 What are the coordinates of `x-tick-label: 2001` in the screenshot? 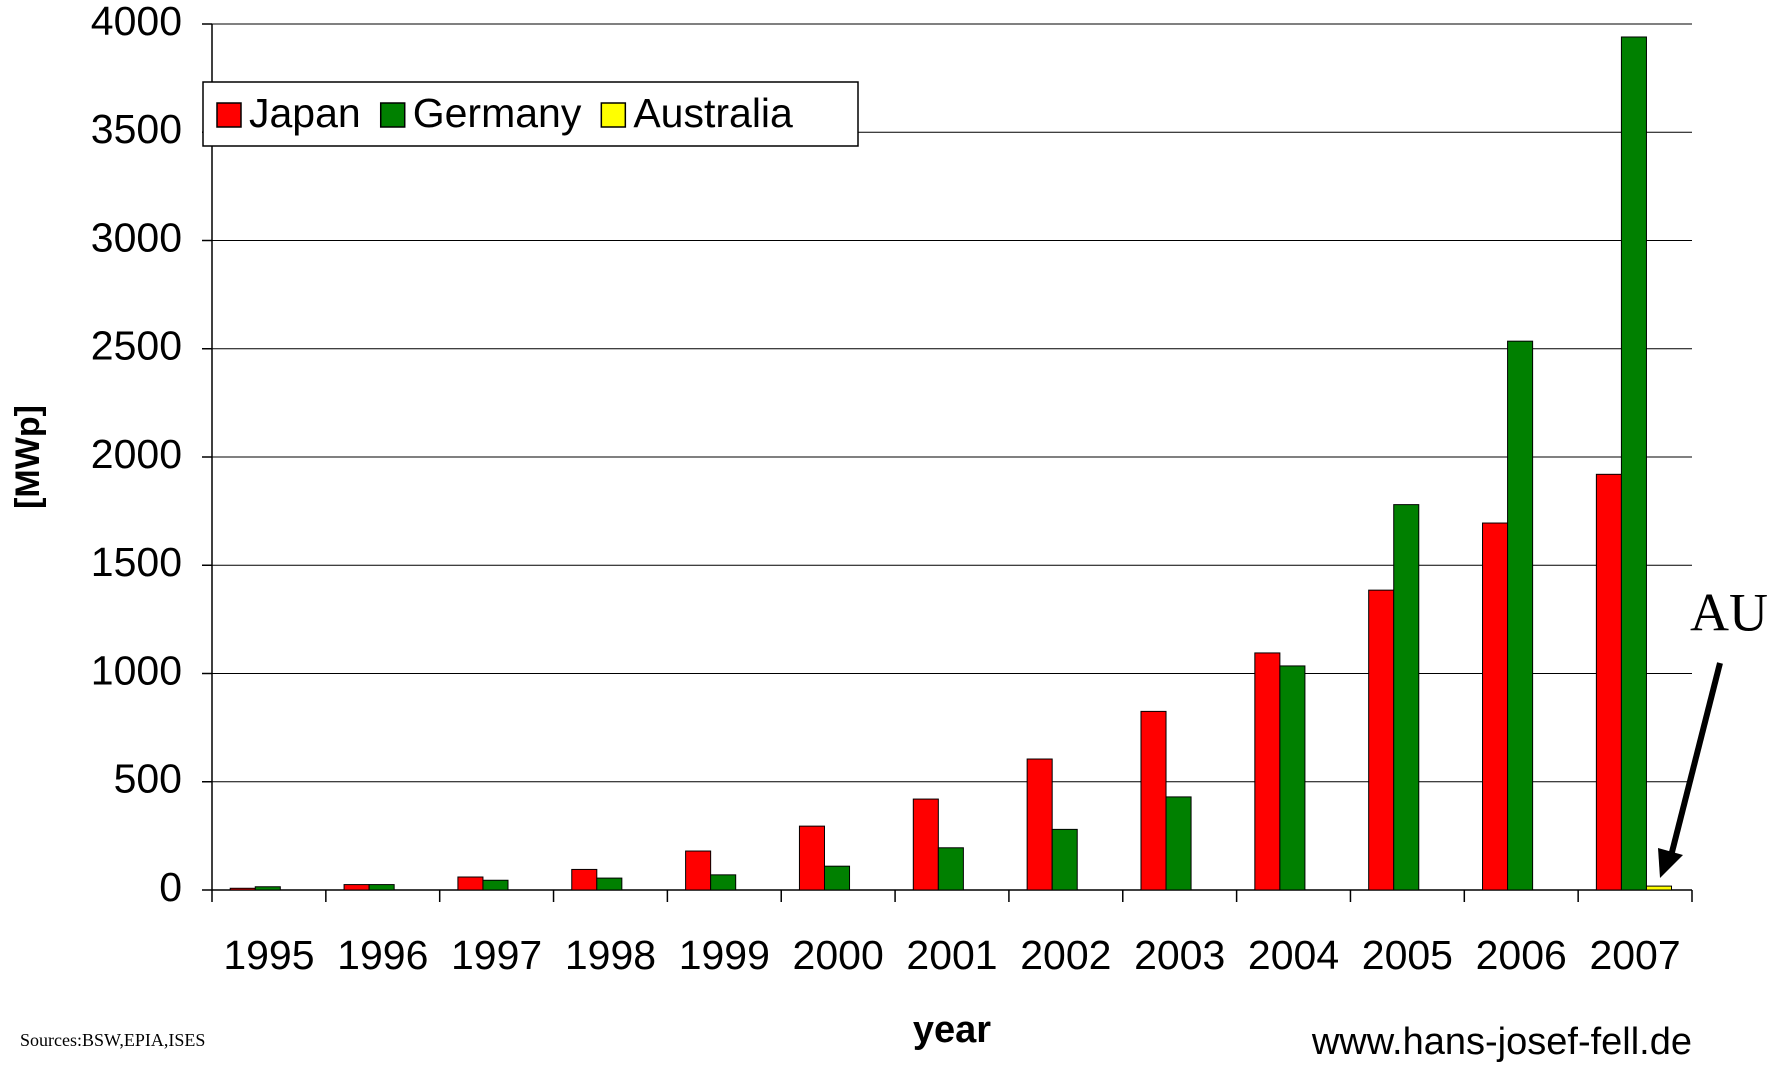 It's located at (951, 955).